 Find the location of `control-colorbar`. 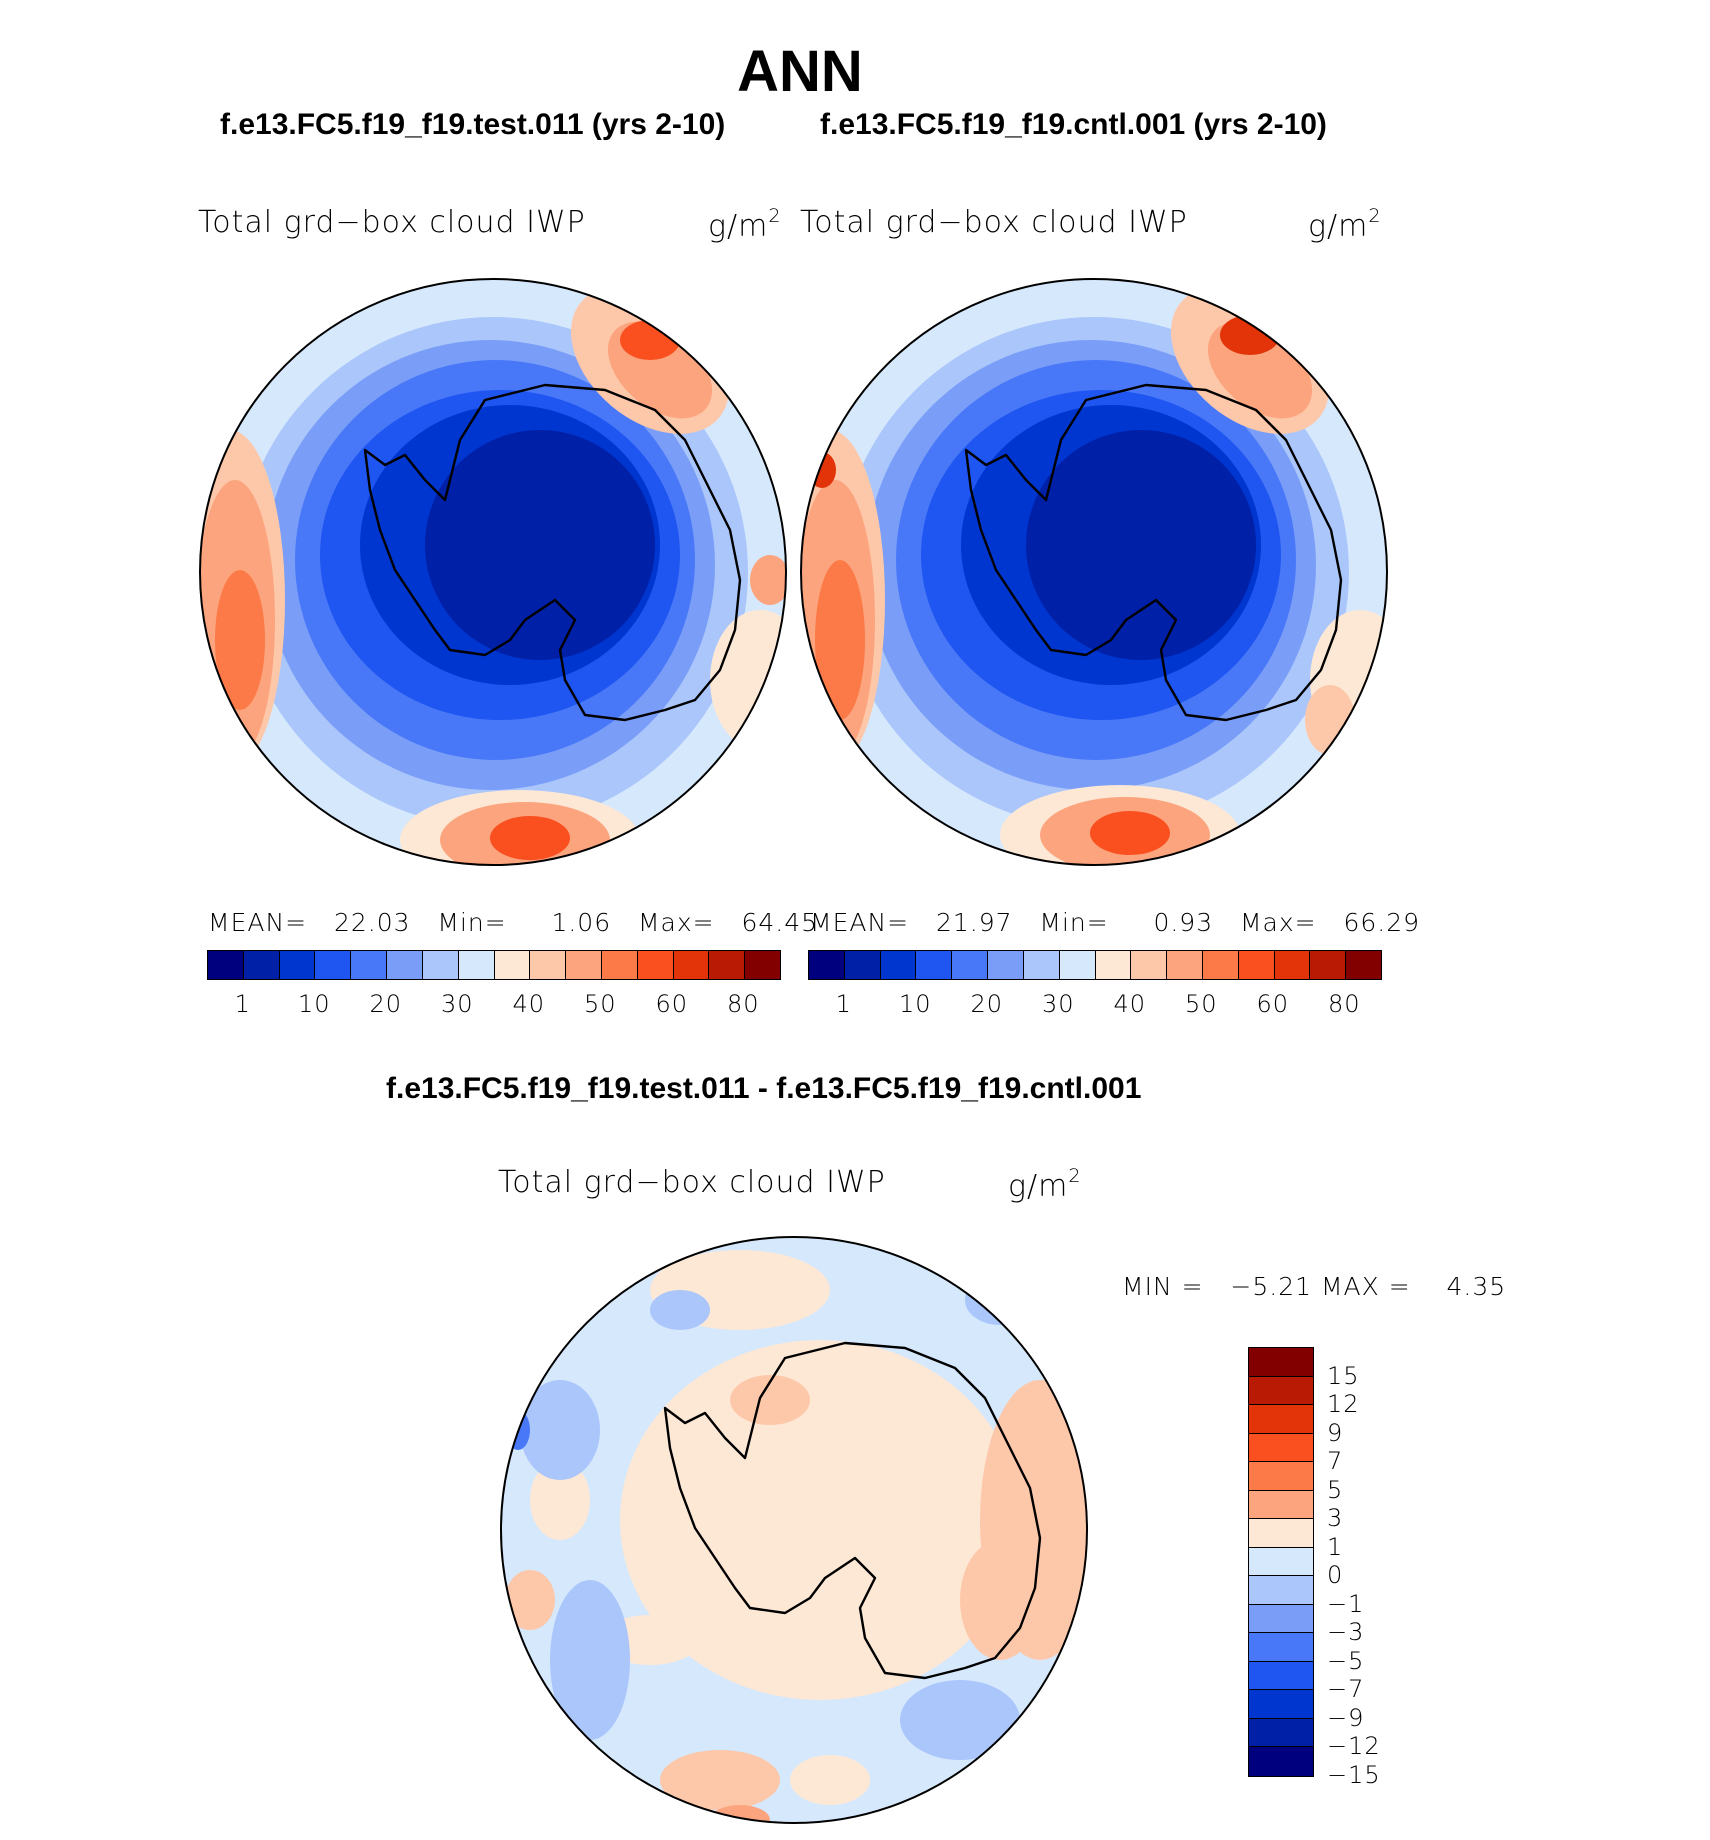

control-colorbar is located at coordinates (1095, 965).